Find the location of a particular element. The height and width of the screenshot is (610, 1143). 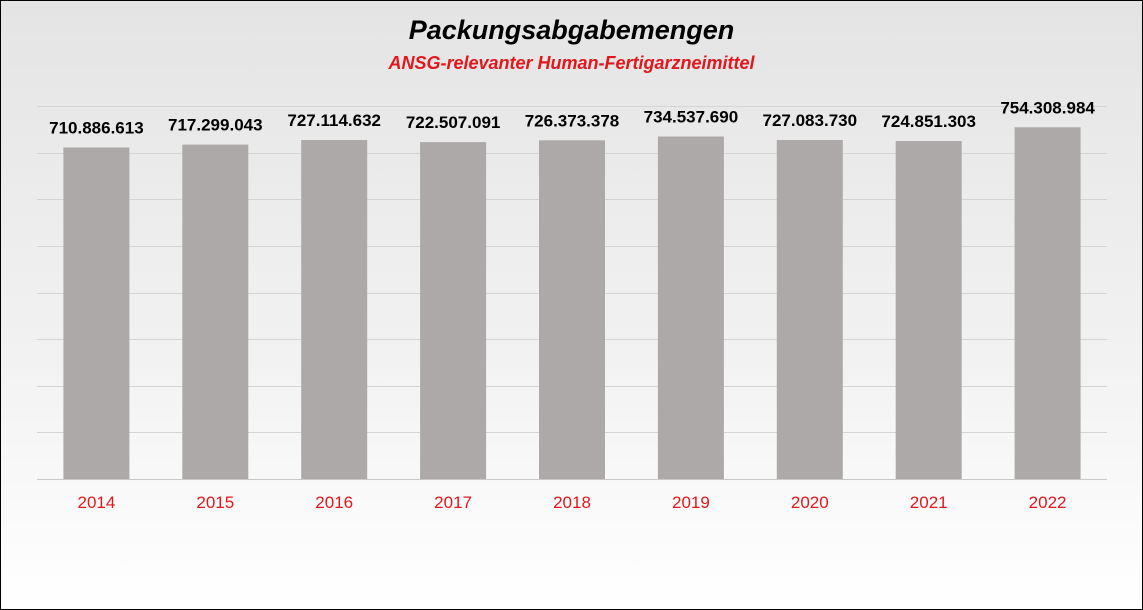

data-label-2017: 722.507.091 is located at coordinates (453, 122).